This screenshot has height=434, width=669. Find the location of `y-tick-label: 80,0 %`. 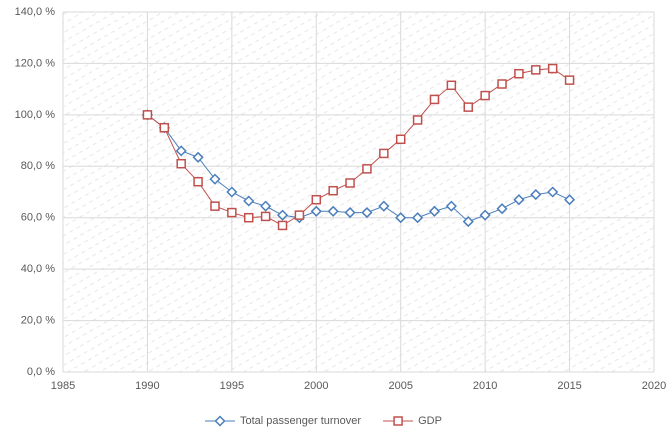

y-tick-label: 80,0 % is located at coordinates (38, 166).